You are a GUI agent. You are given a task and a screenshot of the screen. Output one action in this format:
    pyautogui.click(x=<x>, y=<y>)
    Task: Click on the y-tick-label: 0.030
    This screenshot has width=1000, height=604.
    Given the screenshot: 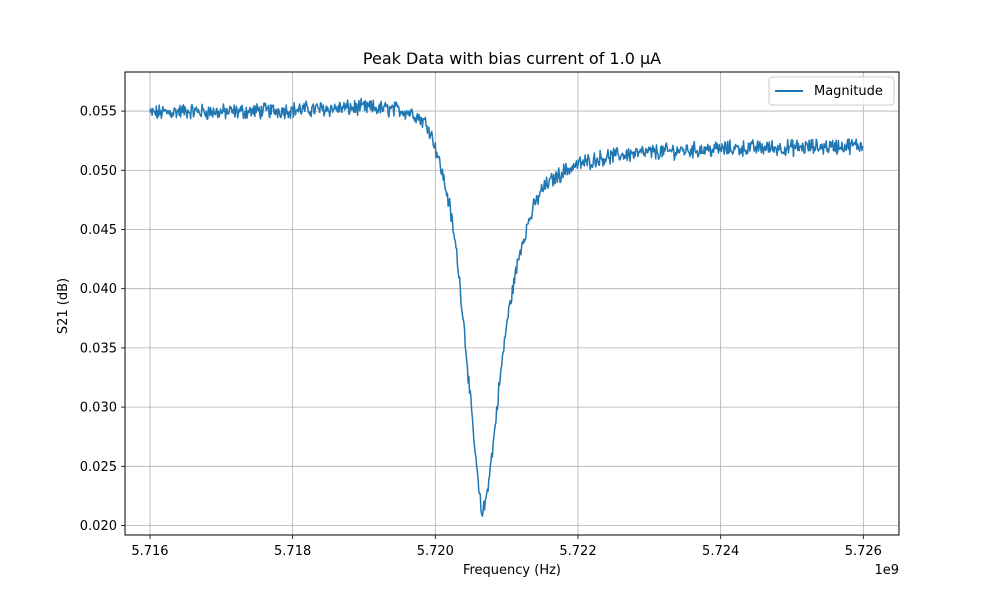 What is the action you would take?
    pyautogui.click(x=98, y=408)
    